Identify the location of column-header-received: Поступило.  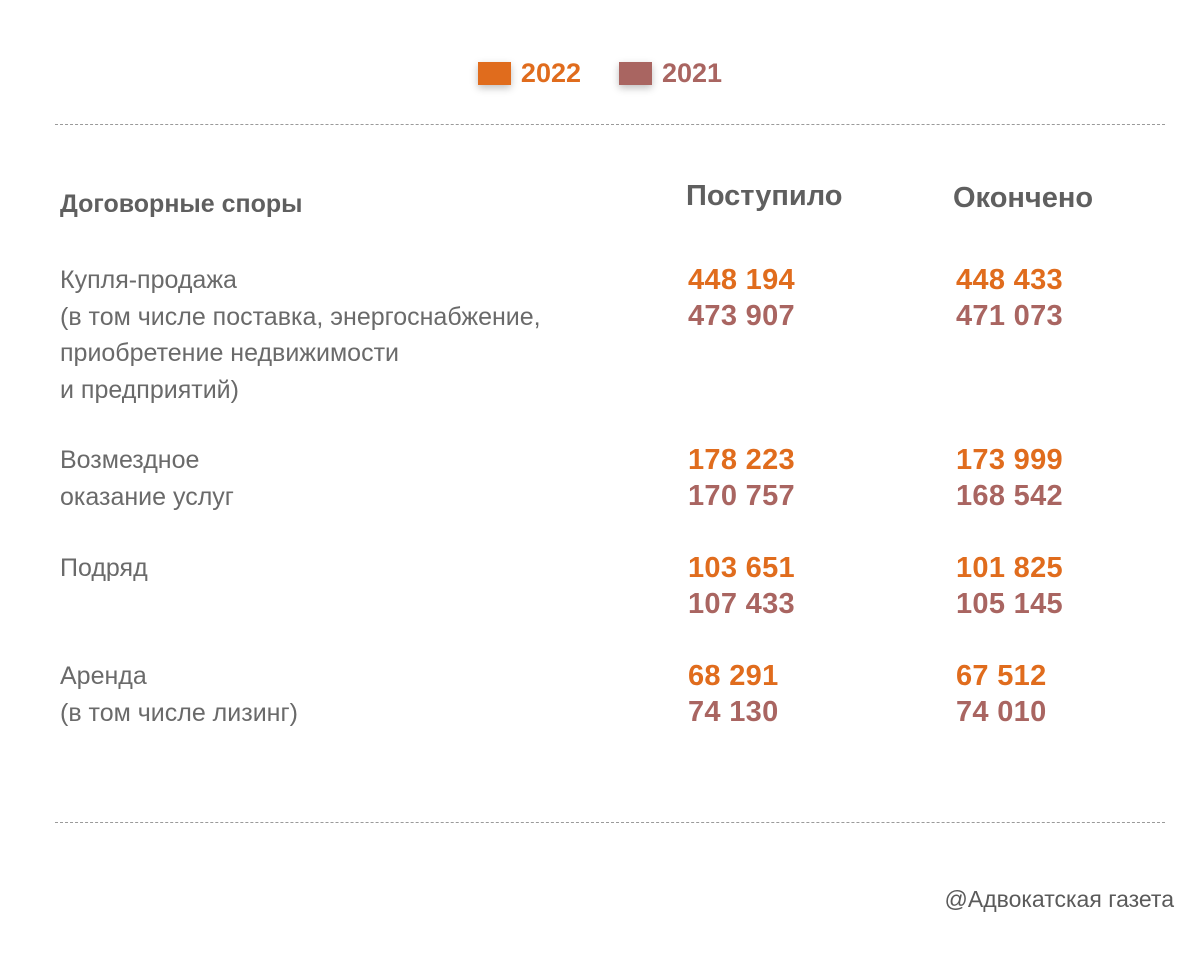
(764, 196).